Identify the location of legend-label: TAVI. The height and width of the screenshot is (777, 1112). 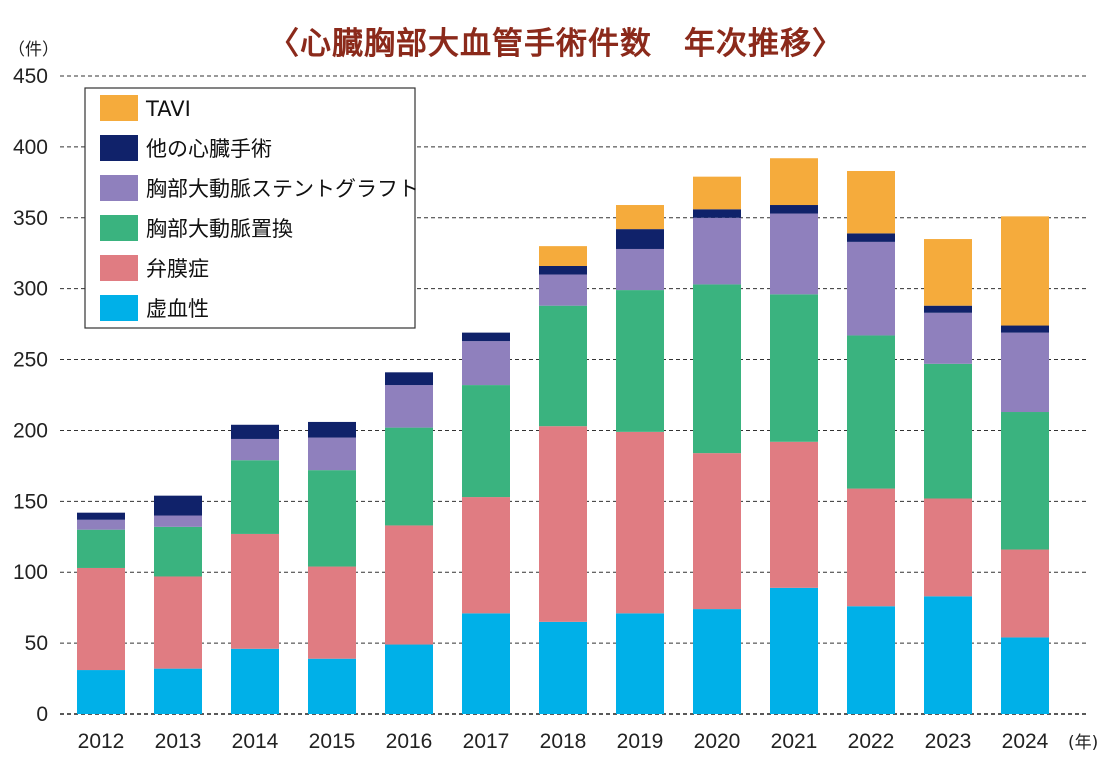
(168, 109).